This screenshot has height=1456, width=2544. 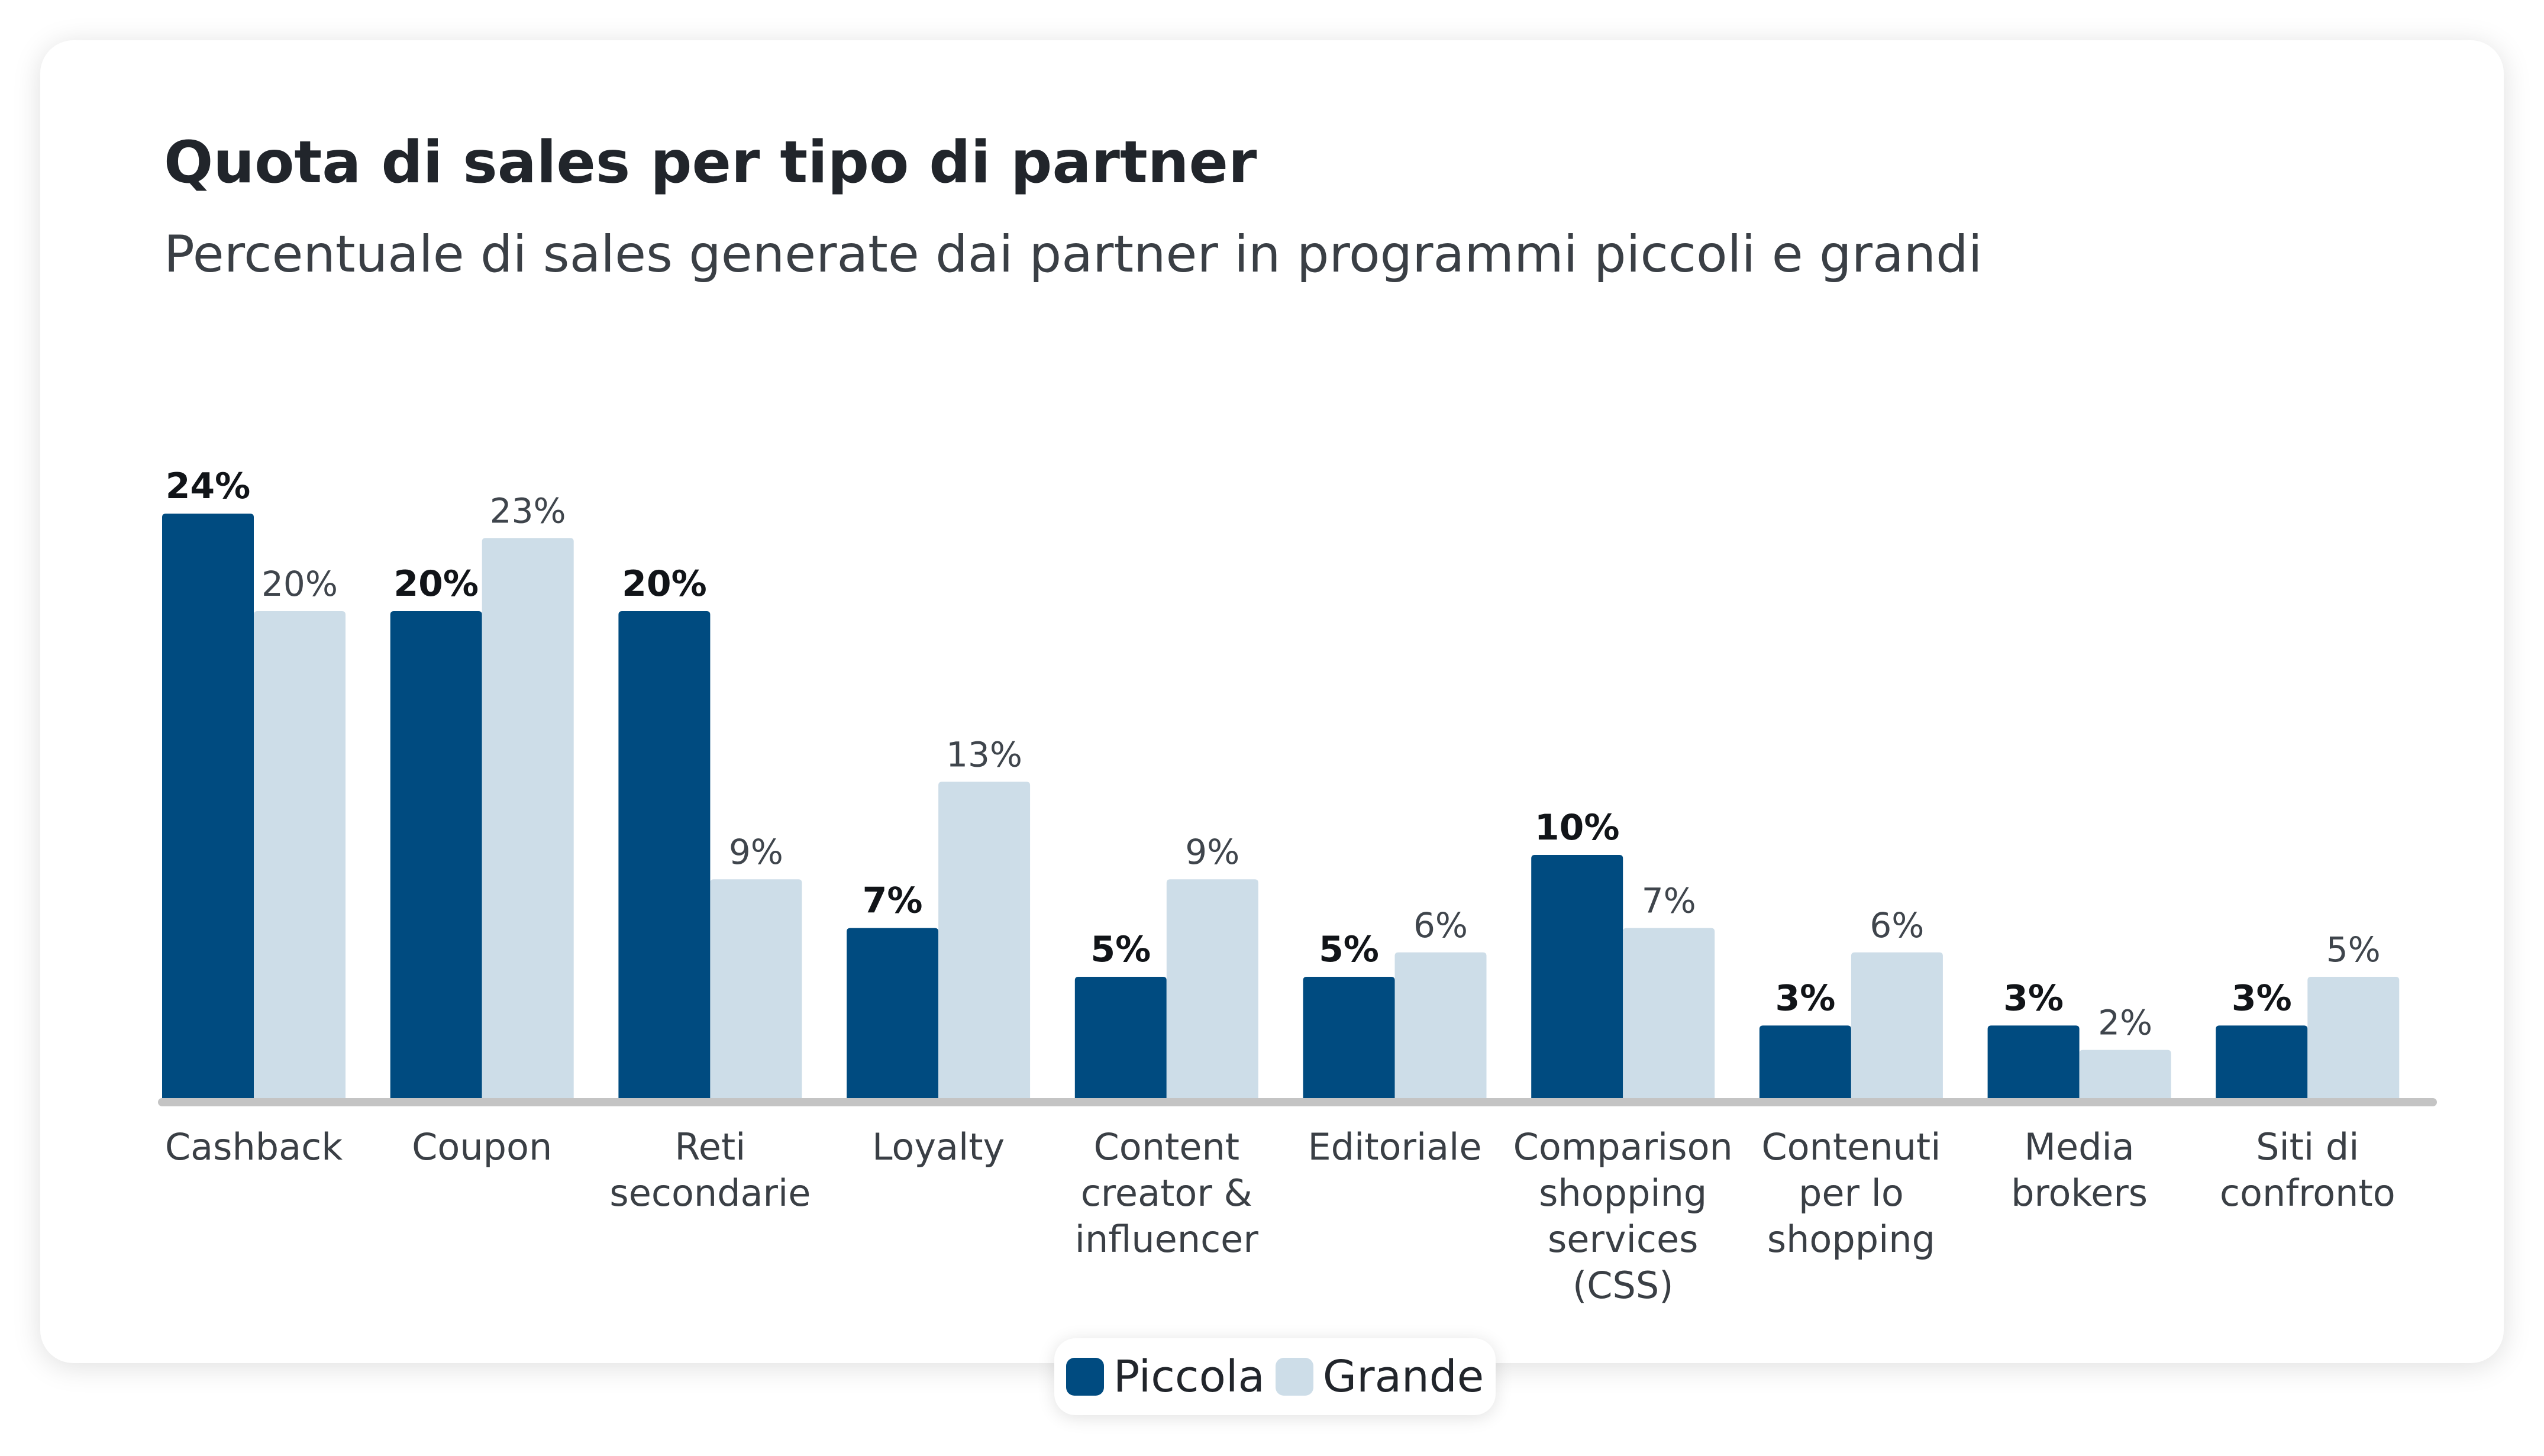 What do you see at coordinates (1167, 1146) in the screenshot?
I see `x-tick-label-line: Content` at bounding box center [1167, 1146].